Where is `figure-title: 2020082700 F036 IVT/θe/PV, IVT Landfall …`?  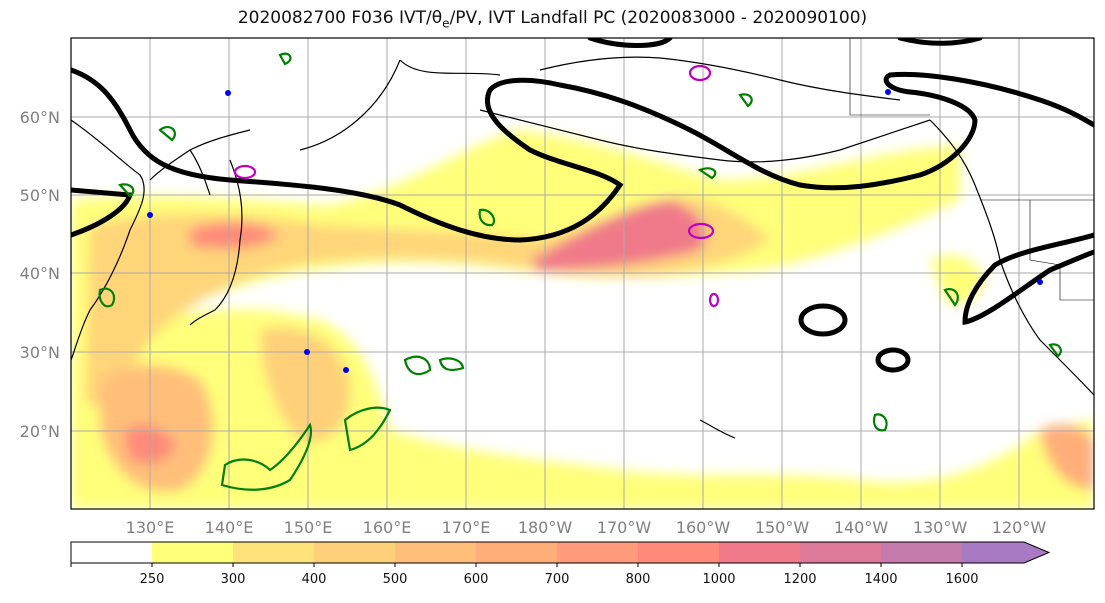
figure-title: 2020082700 F036 IVT/θe/PV, IVT Landfall … is located at coordinates (552, 19).